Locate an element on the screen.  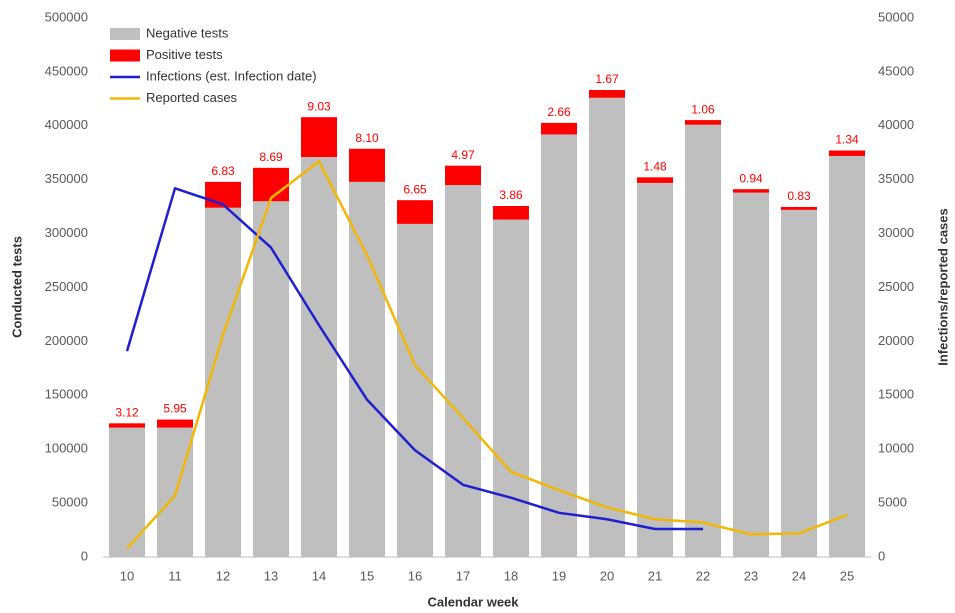
legend-label: Negative tests is located at coordinates (187, 32).